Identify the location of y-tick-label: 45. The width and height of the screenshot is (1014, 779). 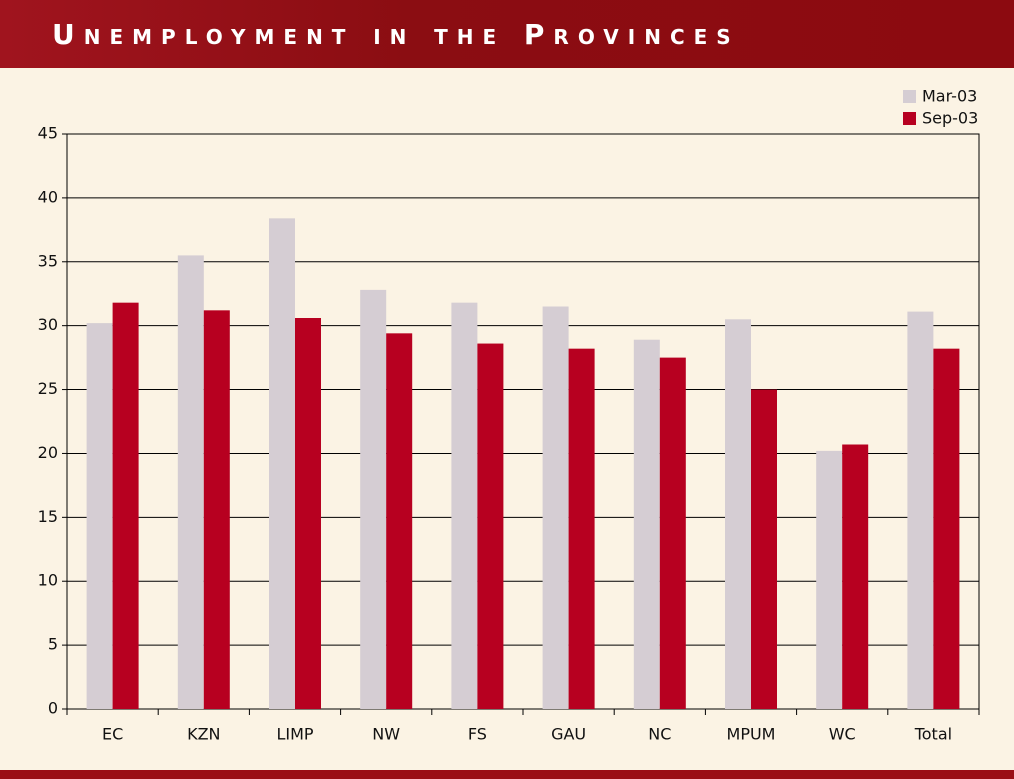
(48, 133).